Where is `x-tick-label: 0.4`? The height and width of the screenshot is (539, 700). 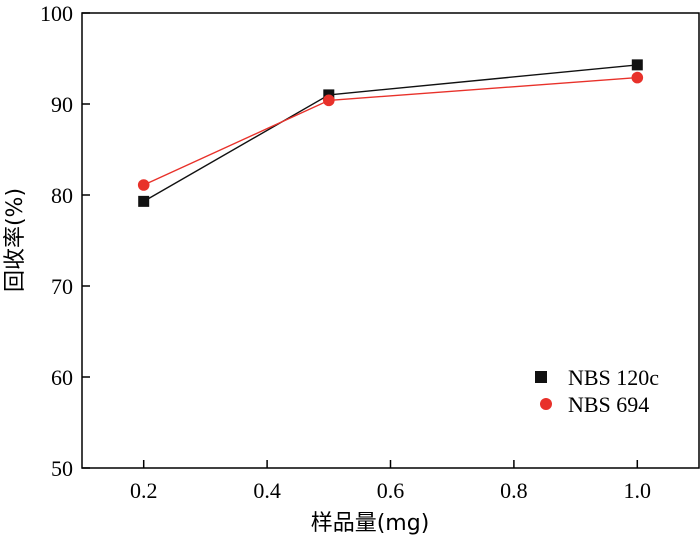 x-tick-label: 0.4 is located at coordinates (267, 490).